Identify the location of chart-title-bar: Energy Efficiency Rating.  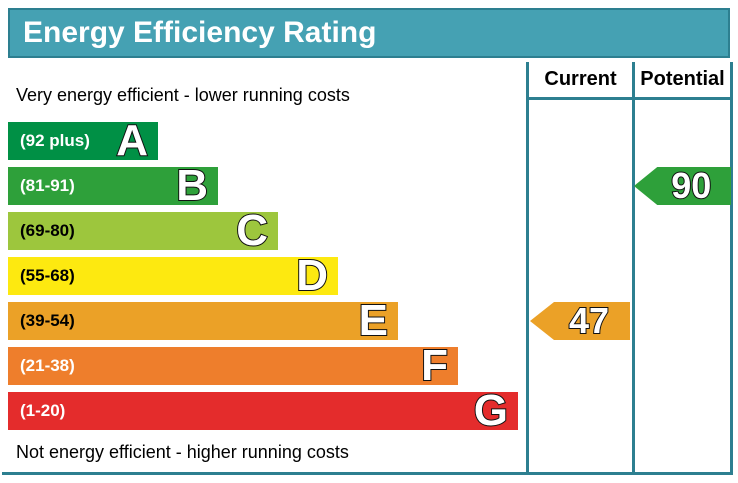
(369, 33).